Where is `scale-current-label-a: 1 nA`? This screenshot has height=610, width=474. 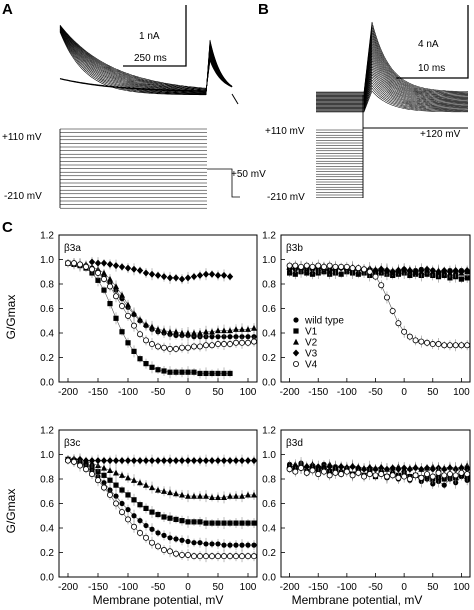
scale-current-label-a: 1 nA is located at coordinates (149, 36).